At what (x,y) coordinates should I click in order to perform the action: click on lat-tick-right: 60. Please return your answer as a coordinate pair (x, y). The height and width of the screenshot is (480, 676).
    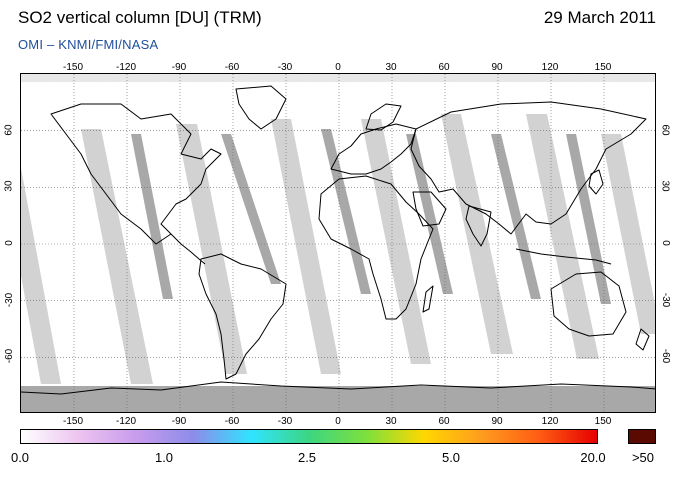
    Looking at the image, I should click on (665, 130).